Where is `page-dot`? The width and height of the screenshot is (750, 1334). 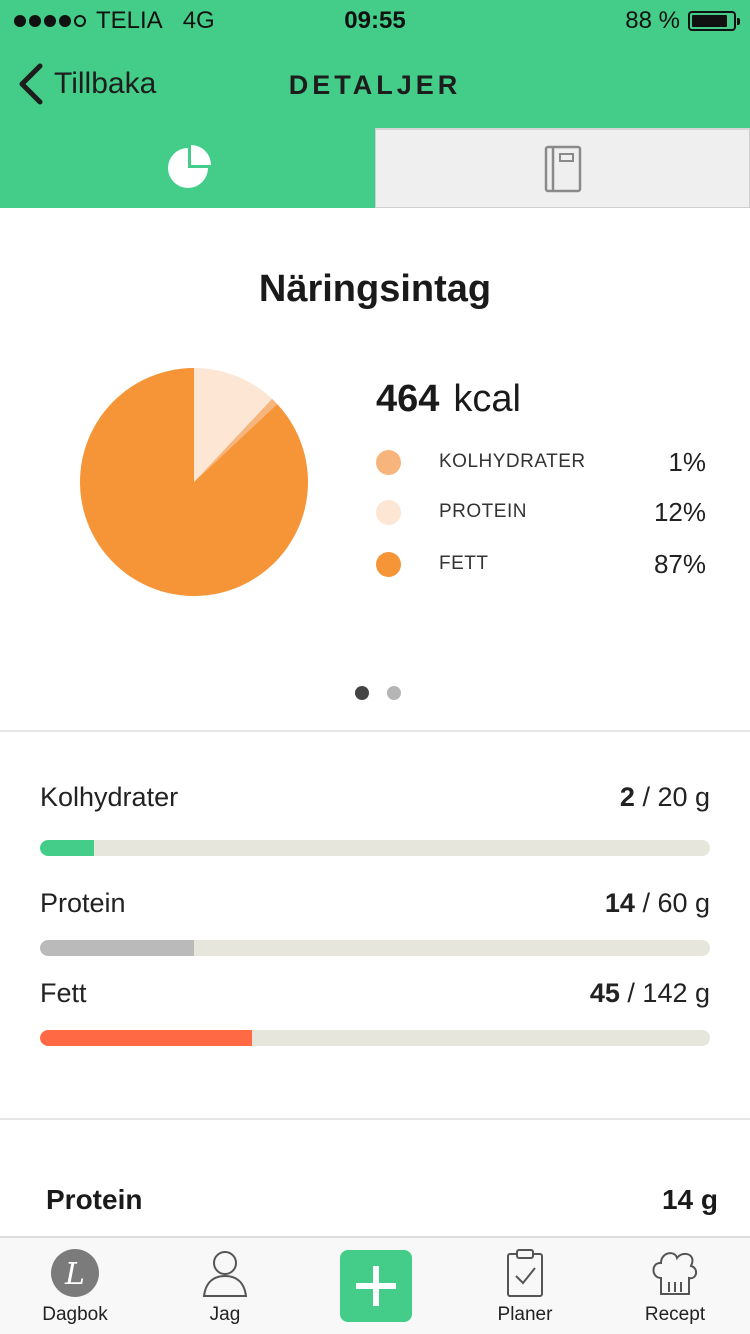 page-dot is located at coordinates (394, 693).